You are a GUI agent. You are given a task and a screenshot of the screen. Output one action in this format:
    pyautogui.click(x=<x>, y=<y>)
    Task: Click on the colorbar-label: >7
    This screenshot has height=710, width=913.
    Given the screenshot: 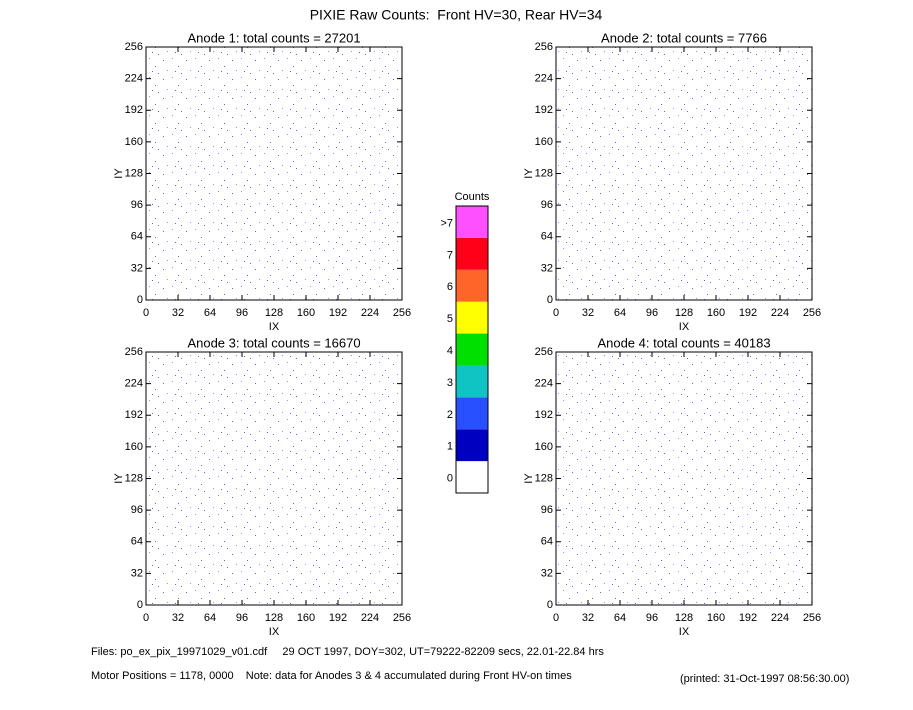 What is the action you would take?
    pyautogui.click(x=446, y=223)
    